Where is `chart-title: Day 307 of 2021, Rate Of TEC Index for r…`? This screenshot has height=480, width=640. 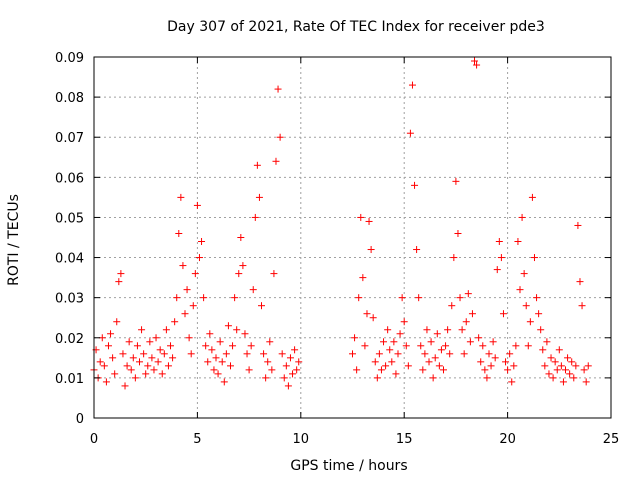 chart-title: Day 307 of 2021, Rate Of TEC Index for r… is located at coordinates (356, 27).